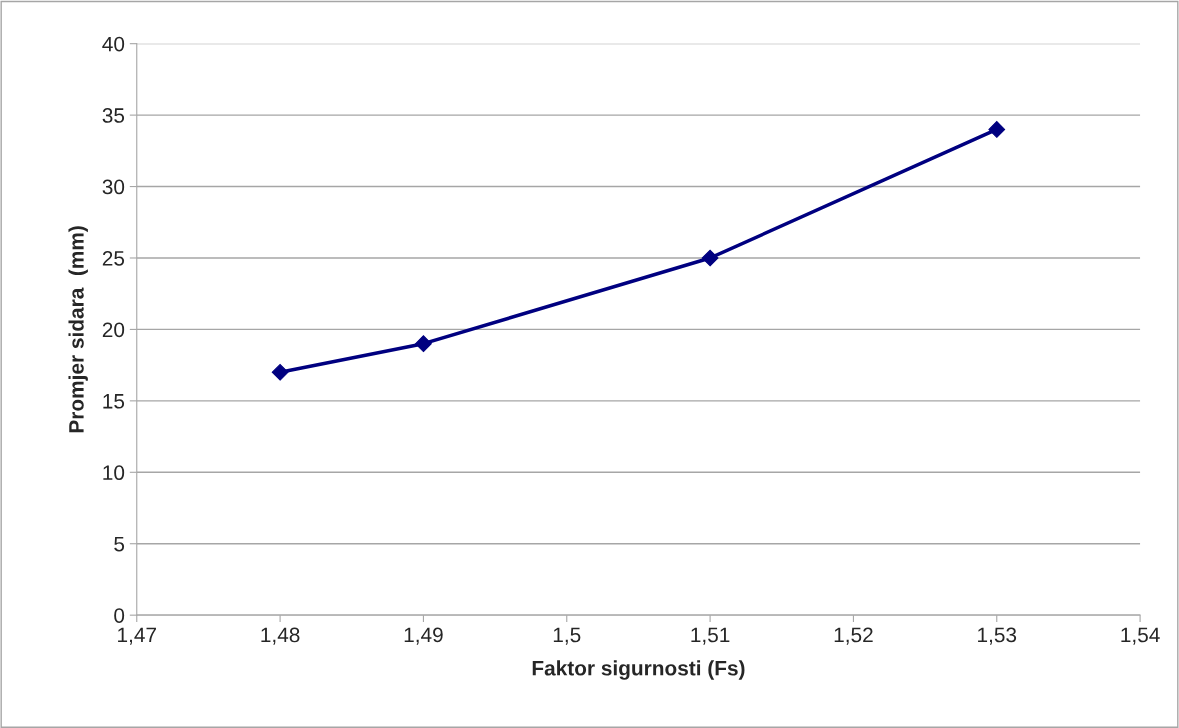  I want to click on x-tick-label: 1,49, so click(423, 636).